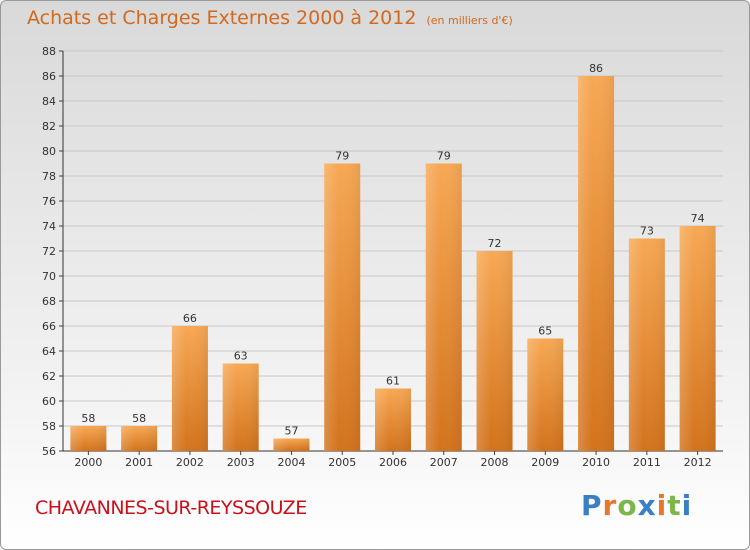 Image resolution: width=750 pixels, height=550 pixels. Describe the element at coordinates (49, 101) in the screenshot. I see `y-tick-label: 84` at that location.